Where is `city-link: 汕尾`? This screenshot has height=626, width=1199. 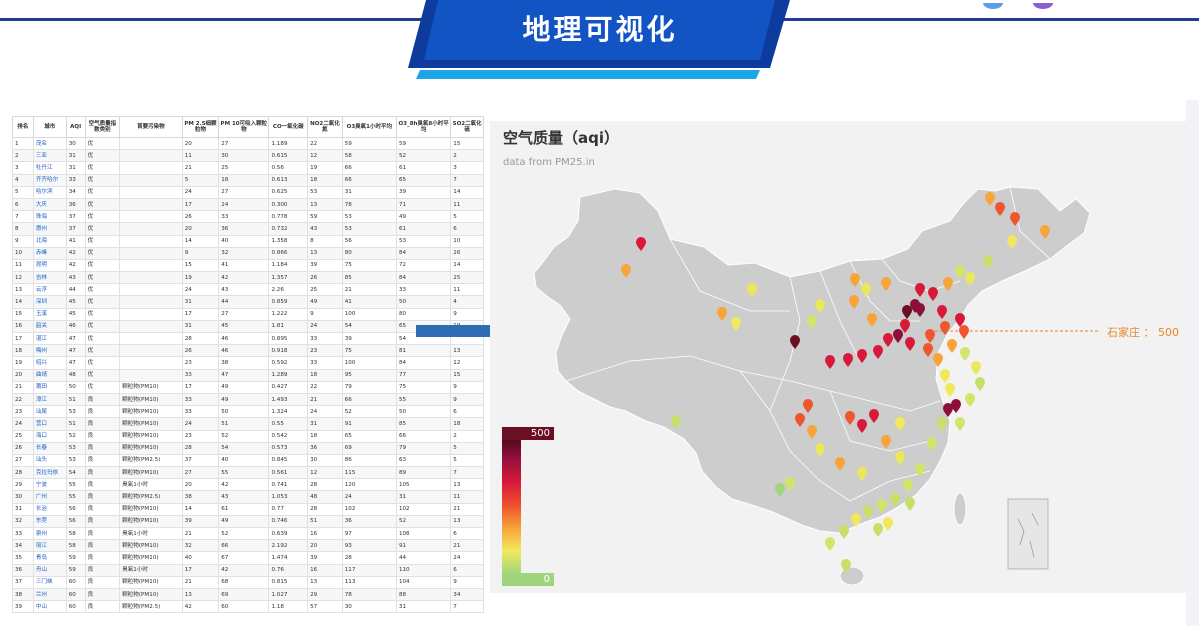 city-link: 汕尾 is located at coordinates (49, 412).